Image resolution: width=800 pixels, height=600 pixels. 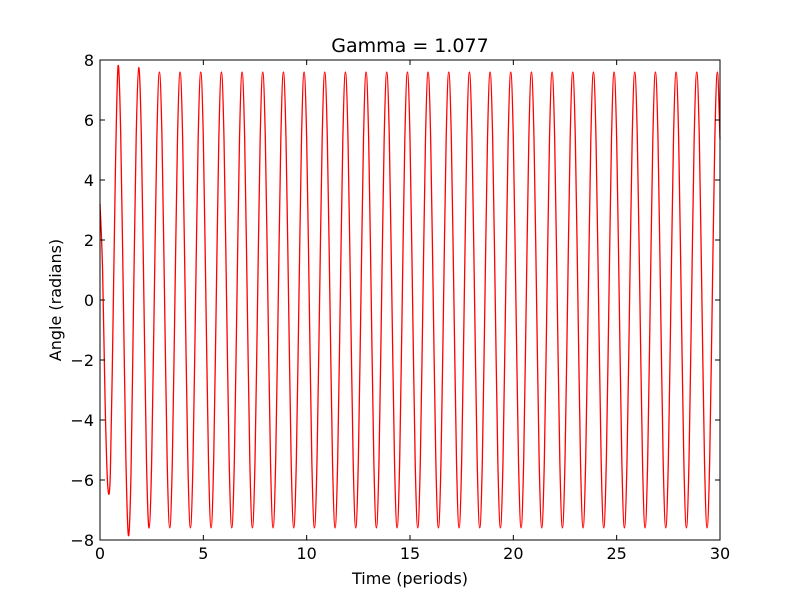 I want to click on y-tick-label: −4, so click(x=82, y=420).